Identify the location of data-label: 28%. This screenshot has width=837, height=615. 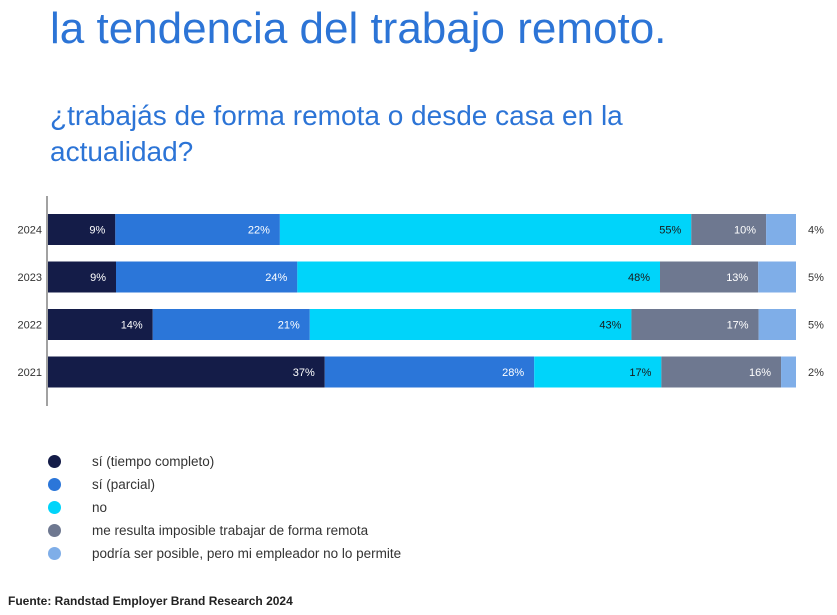
(513, 373).